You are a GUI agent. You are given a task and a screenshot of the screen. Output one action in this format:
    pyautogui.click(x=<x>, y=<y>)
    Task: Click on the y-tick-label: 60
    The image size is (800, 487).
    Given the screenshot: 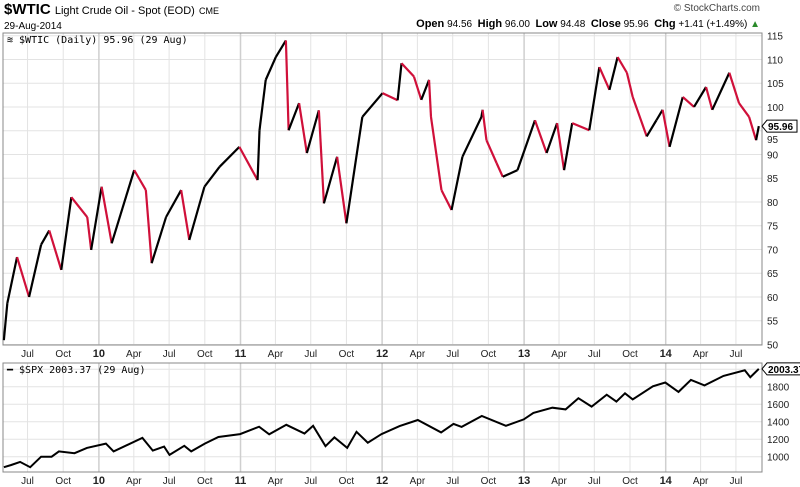 What is the action you would take?
    pyautogui.click(x=773, y=298)
    